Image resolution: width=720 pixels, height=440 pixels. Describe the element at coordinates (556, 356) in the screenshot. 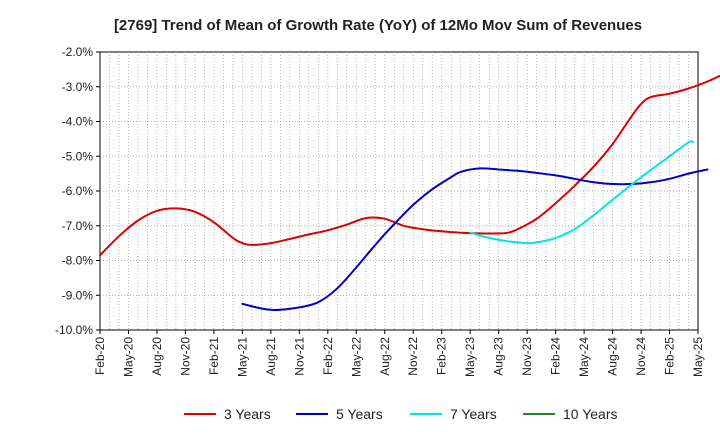

I see `x-tick-label: Feb-24` at that location.